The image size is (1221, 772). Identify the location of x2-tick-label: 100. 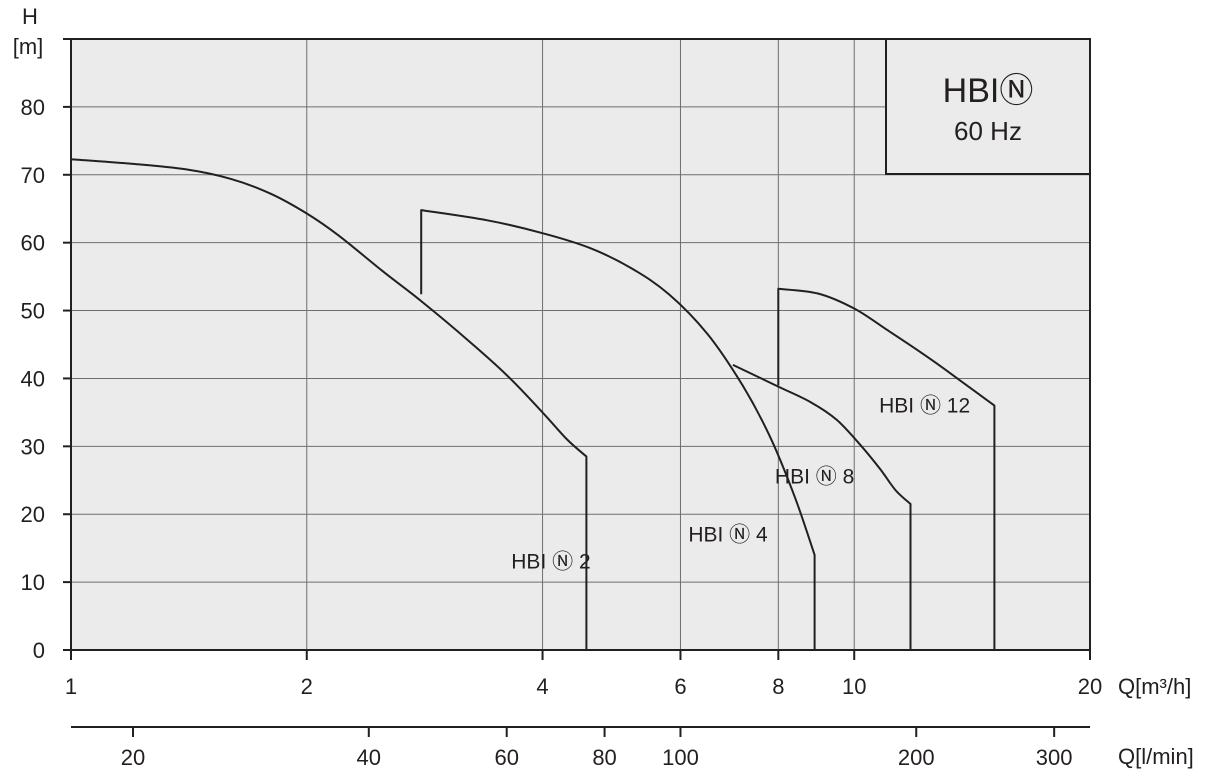
(680, 757).